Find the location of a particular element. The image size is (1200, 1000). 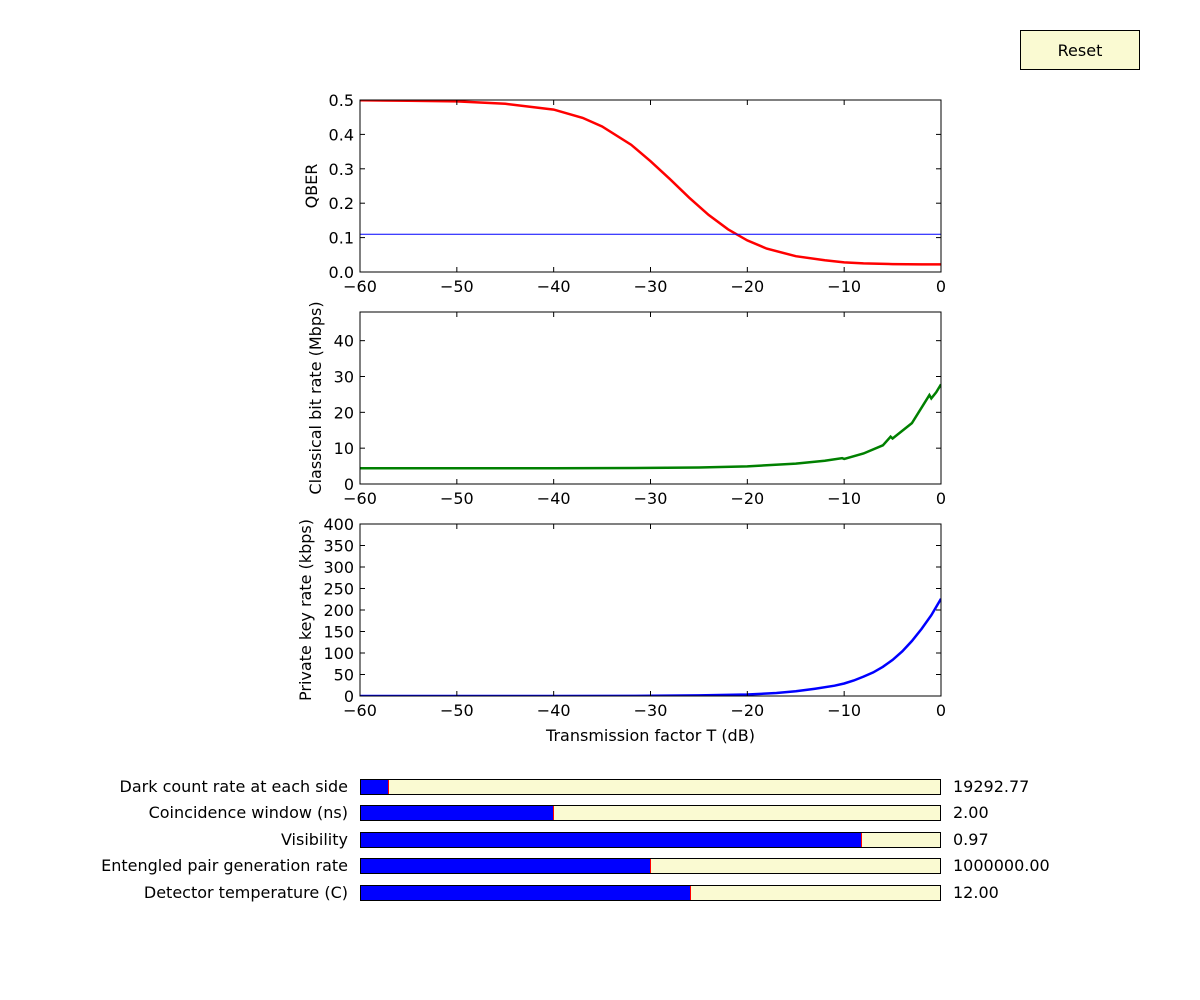

slider-value: 2.00 is located at coordinates (971, 812).